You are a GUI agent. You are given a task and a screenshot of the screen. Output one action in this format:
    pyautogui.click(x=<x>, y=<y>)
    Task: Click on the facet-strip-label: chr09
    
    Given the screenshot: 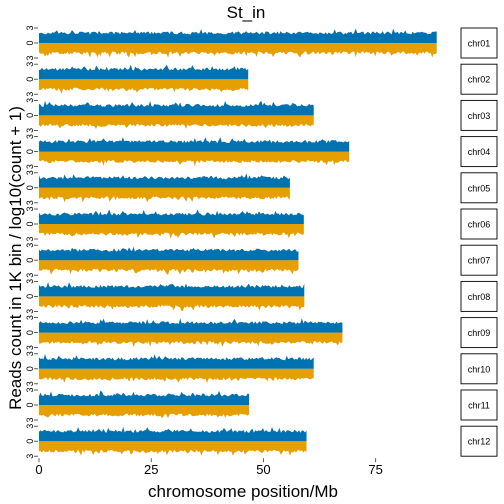 What is the action you would take?
    pyautogui.click(x=479, y=333)
    